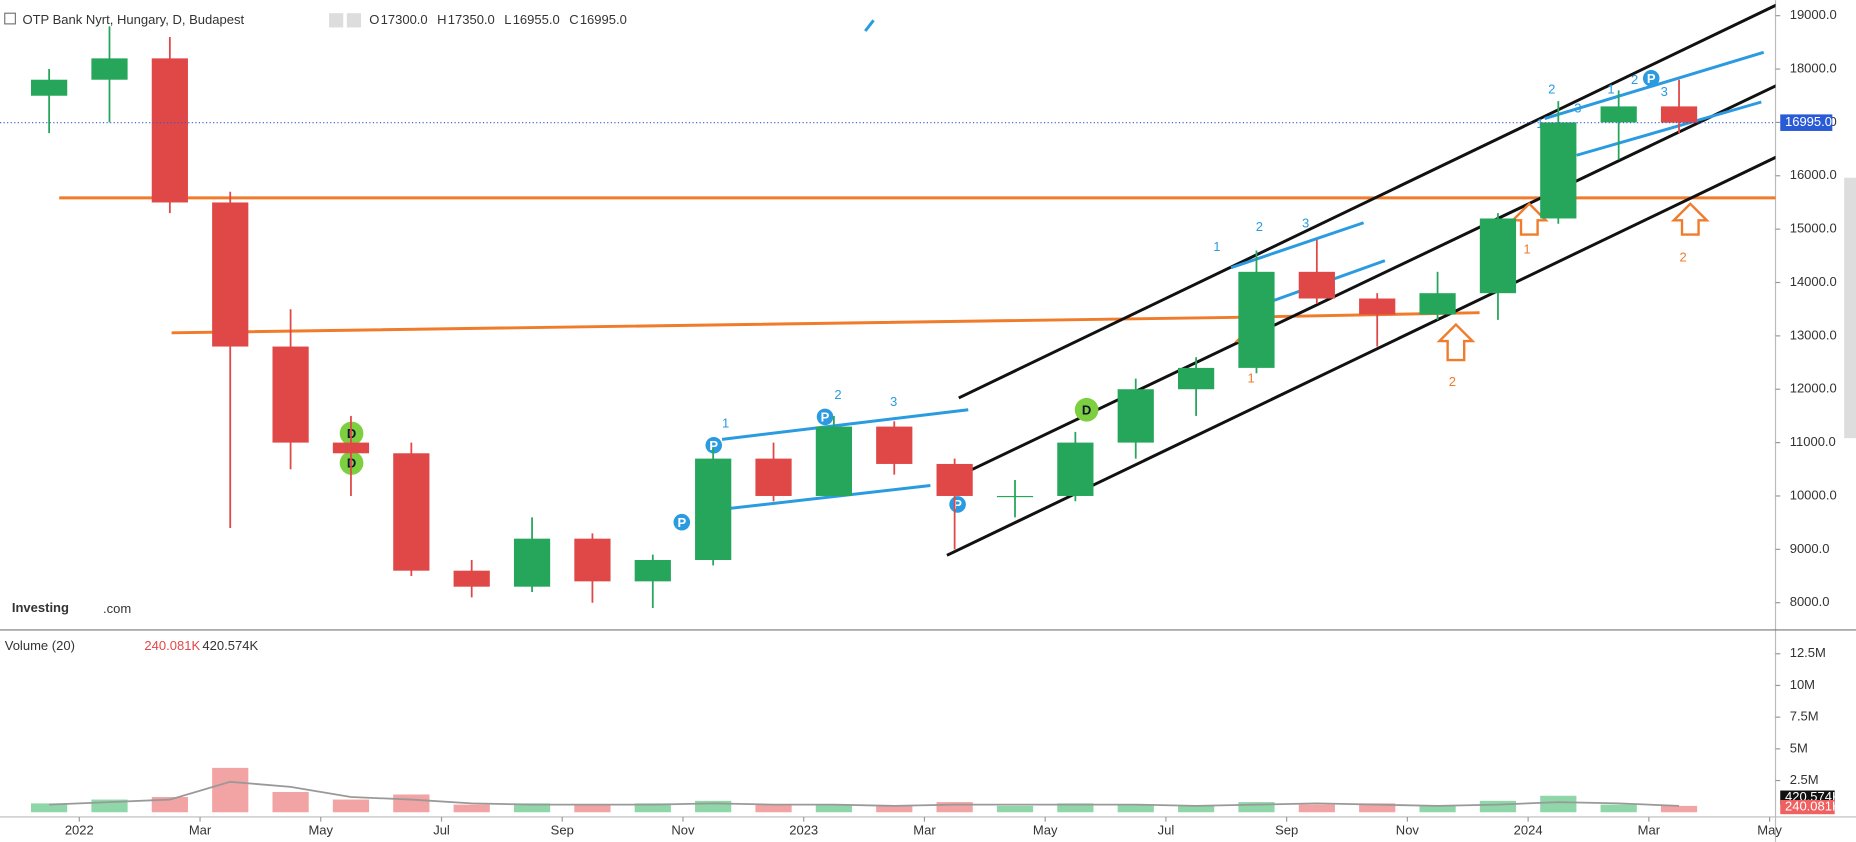  Describe the element at coordinates (1813, 174) in the screenshot. I see `y-tick-label: 16000.0` at that location.